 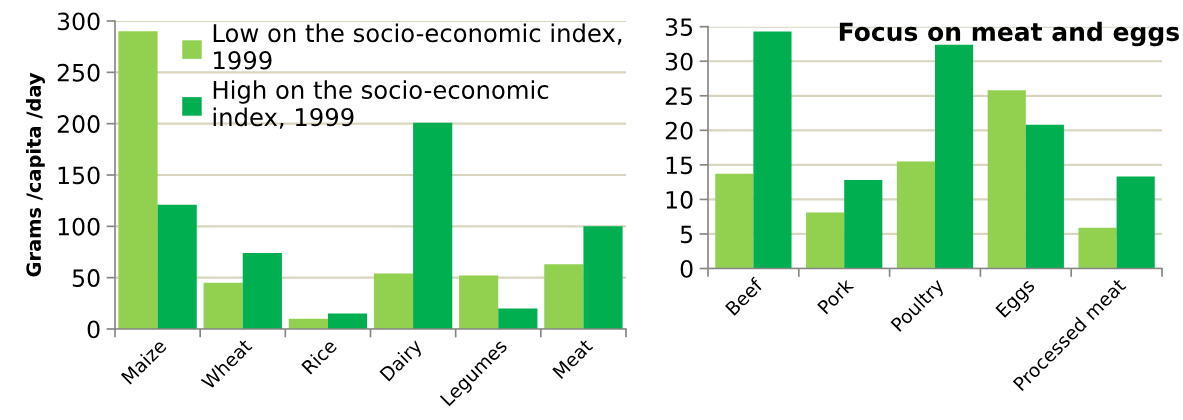 I want to click on y-tick-label: 20, so click(x=679, y=130).